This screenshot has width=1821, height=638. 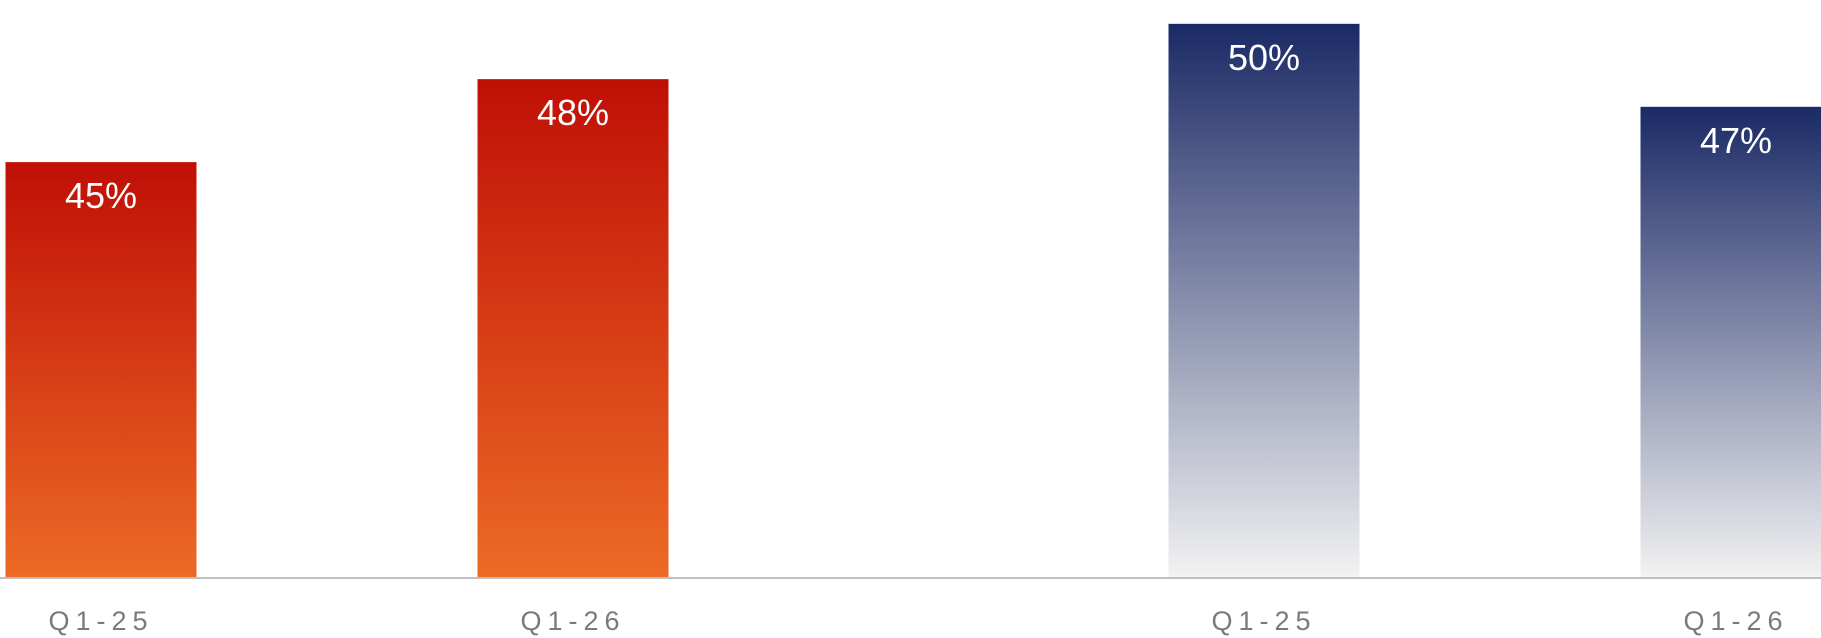 I want to click on x-tick-labels-layer: Q1-25 Q1-26 Q1-25 Q1-26, so click(x=918, y=621).